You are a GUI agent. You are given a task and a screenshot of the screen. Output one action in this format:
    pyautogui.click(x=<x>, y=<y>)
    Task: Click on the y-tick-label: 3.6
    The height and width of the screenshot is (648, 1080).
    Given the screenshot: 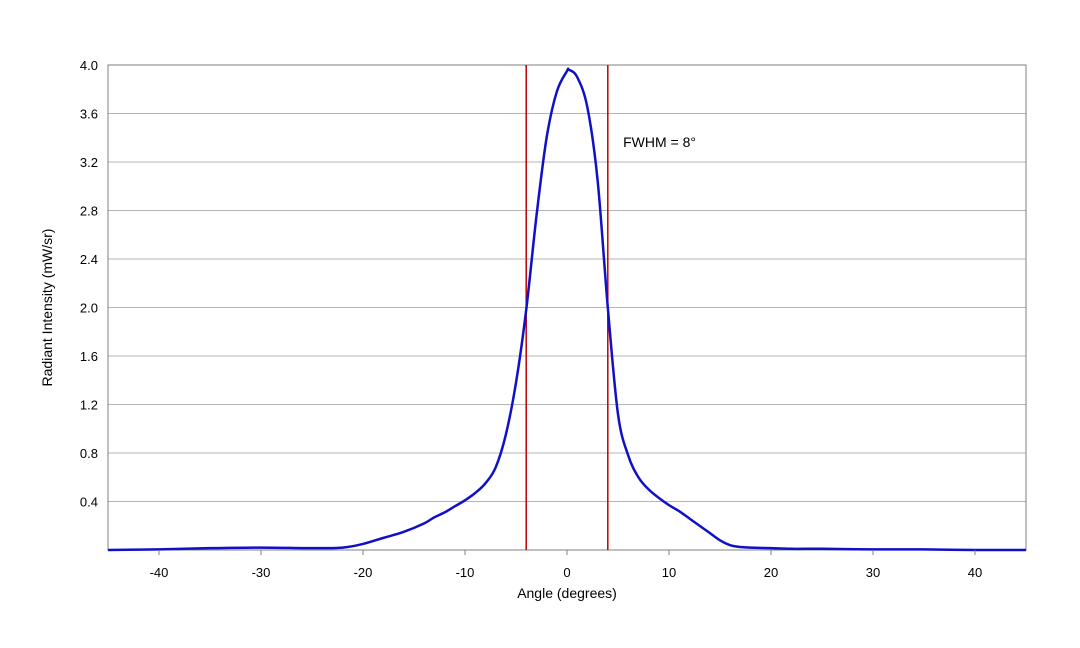 What is the action you would take?
    pyautogui.click(x=89, y=114)
    